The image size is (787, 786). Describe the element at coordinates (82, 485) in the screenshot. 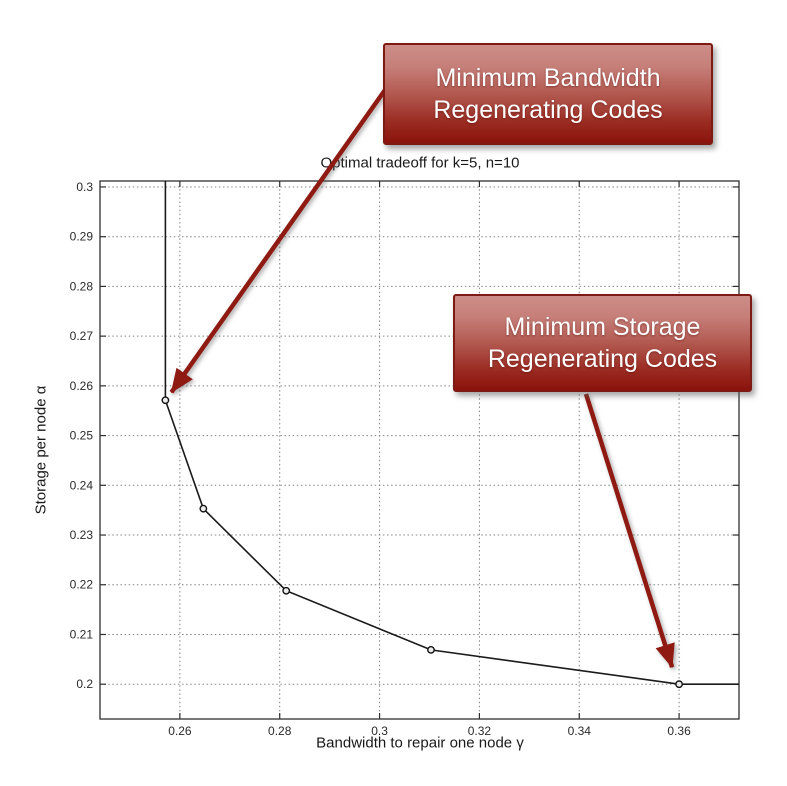

I see `y-tick-label: 0.24` at that location.